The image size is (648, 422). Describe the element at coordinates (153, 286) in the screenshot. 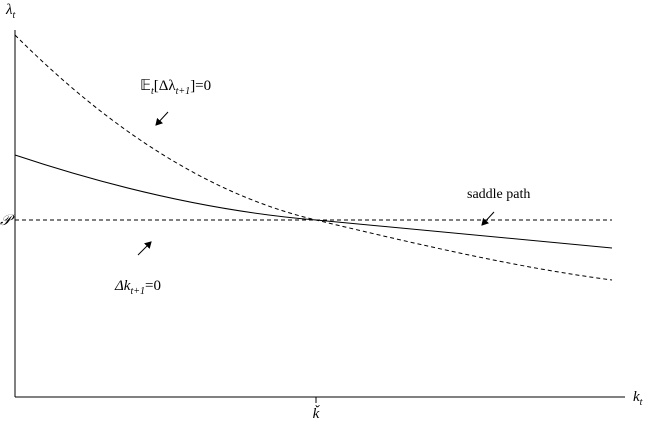

I see `label-end: =0` at that location.